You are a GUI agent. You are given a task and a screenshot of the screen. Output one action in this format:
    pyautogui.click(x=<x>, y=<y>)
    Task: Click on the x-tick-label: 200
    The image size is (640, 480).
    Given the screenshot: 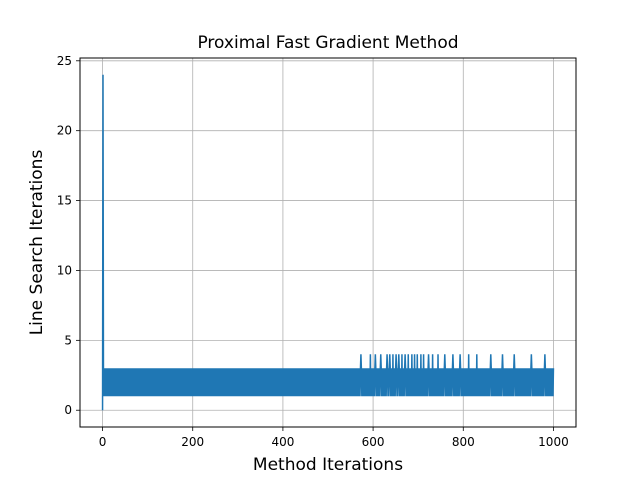 What is the action you would take?
    pyautogui.click(x=192, y=442)
    